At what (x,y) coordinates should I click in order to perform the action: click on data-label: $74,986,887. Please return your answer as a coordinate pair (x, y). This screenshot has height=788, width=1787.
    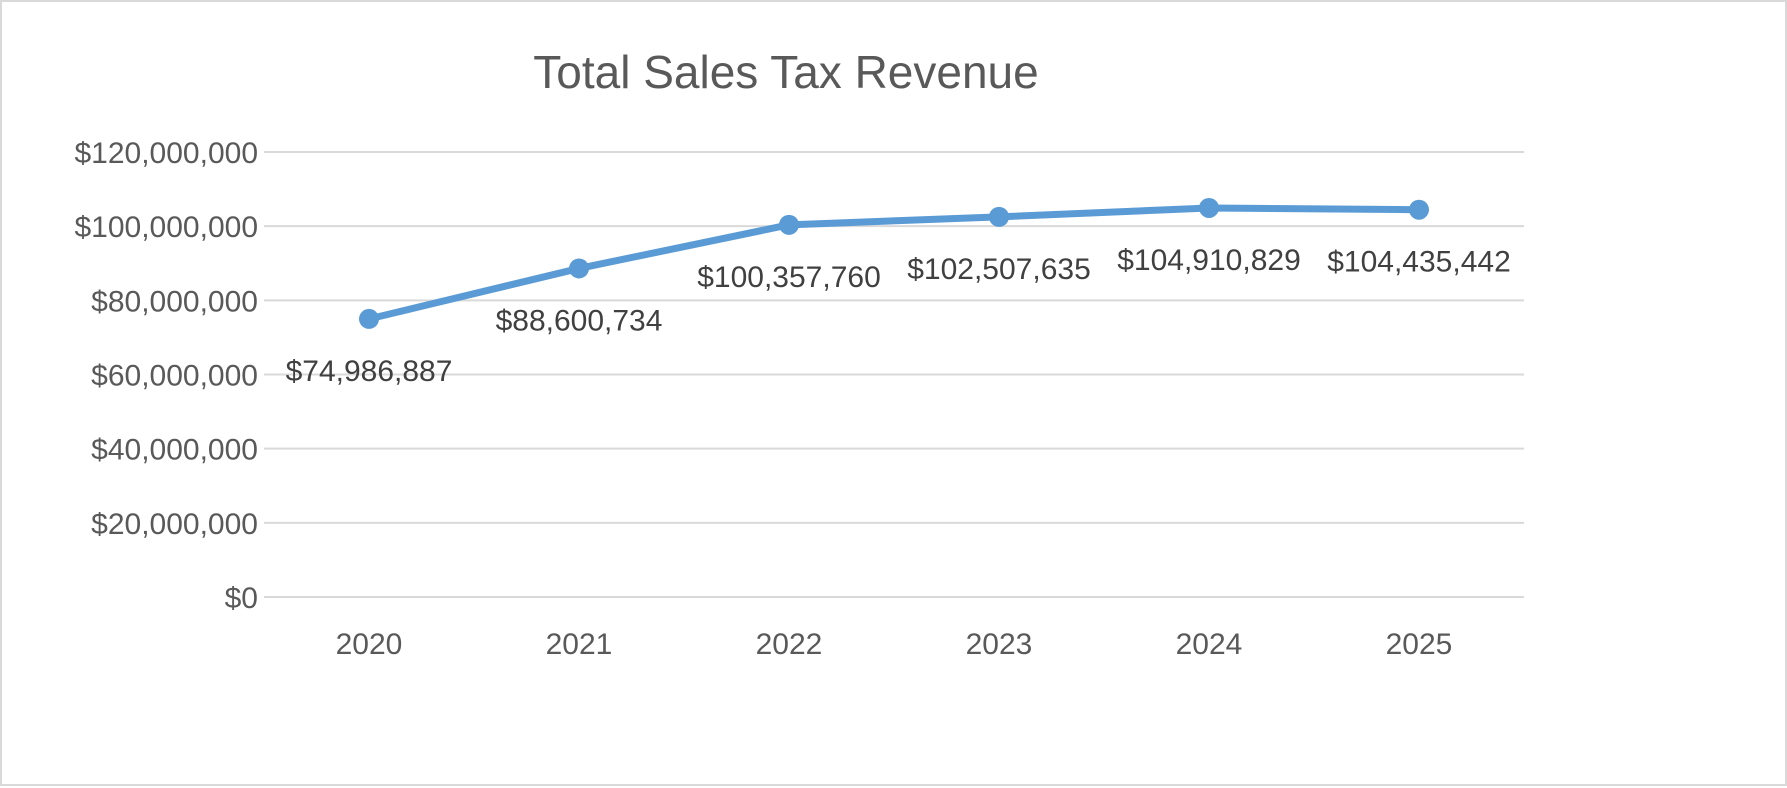
    Looking at the image, I should click on (369, 371).